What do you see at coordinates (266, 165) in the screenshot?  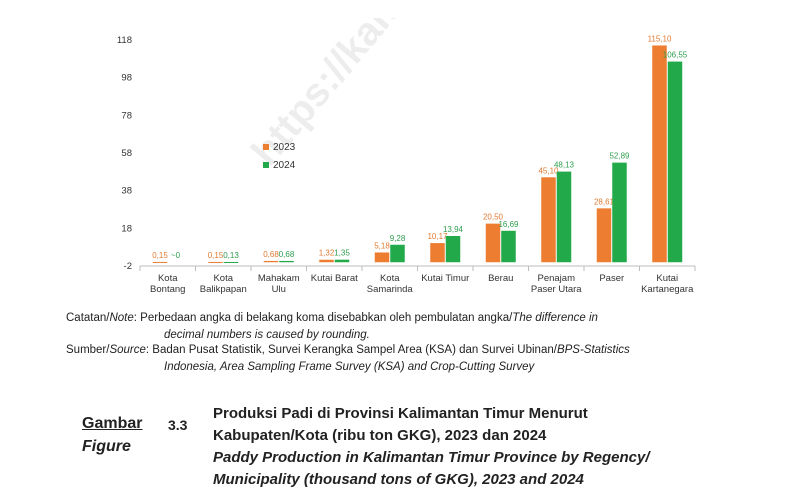 I see `legend-swatch-2024` at bounding box center [266, 165].